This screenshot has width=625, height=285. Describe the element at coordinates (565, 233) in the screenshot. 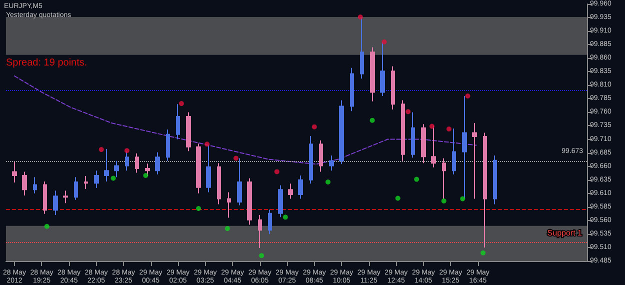

I see `ref-line-label: Support 1` at that location.